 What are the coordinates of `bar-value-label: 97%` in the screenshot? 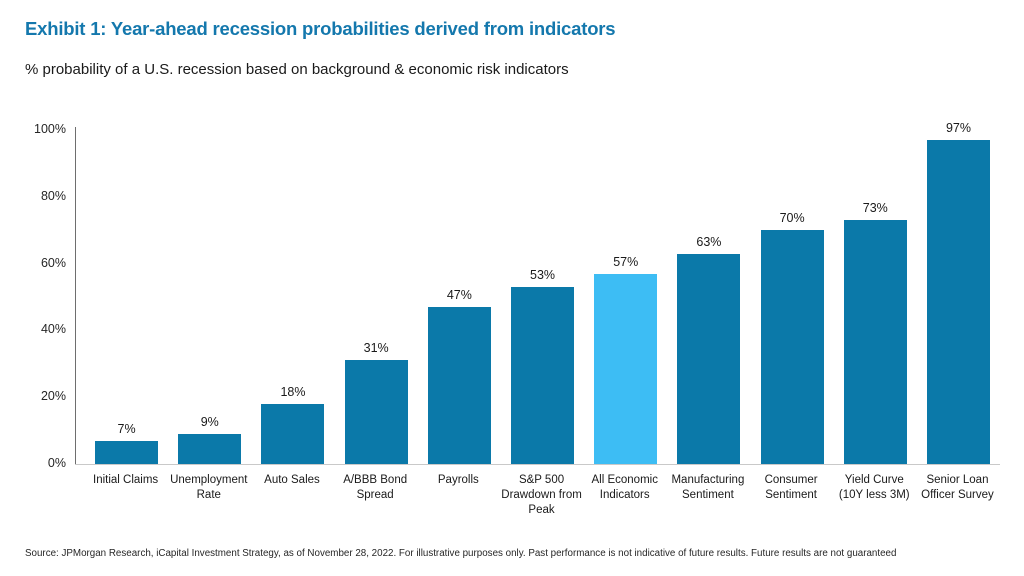 It's located at (958, 128).